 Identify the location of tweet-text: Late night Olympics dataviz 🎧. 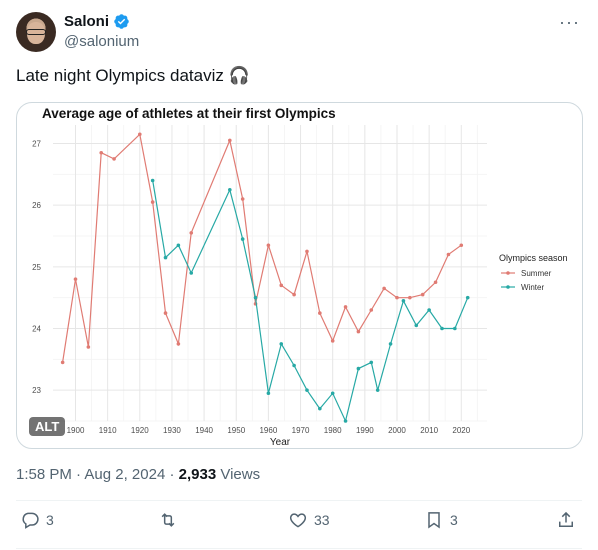
(133, 75).